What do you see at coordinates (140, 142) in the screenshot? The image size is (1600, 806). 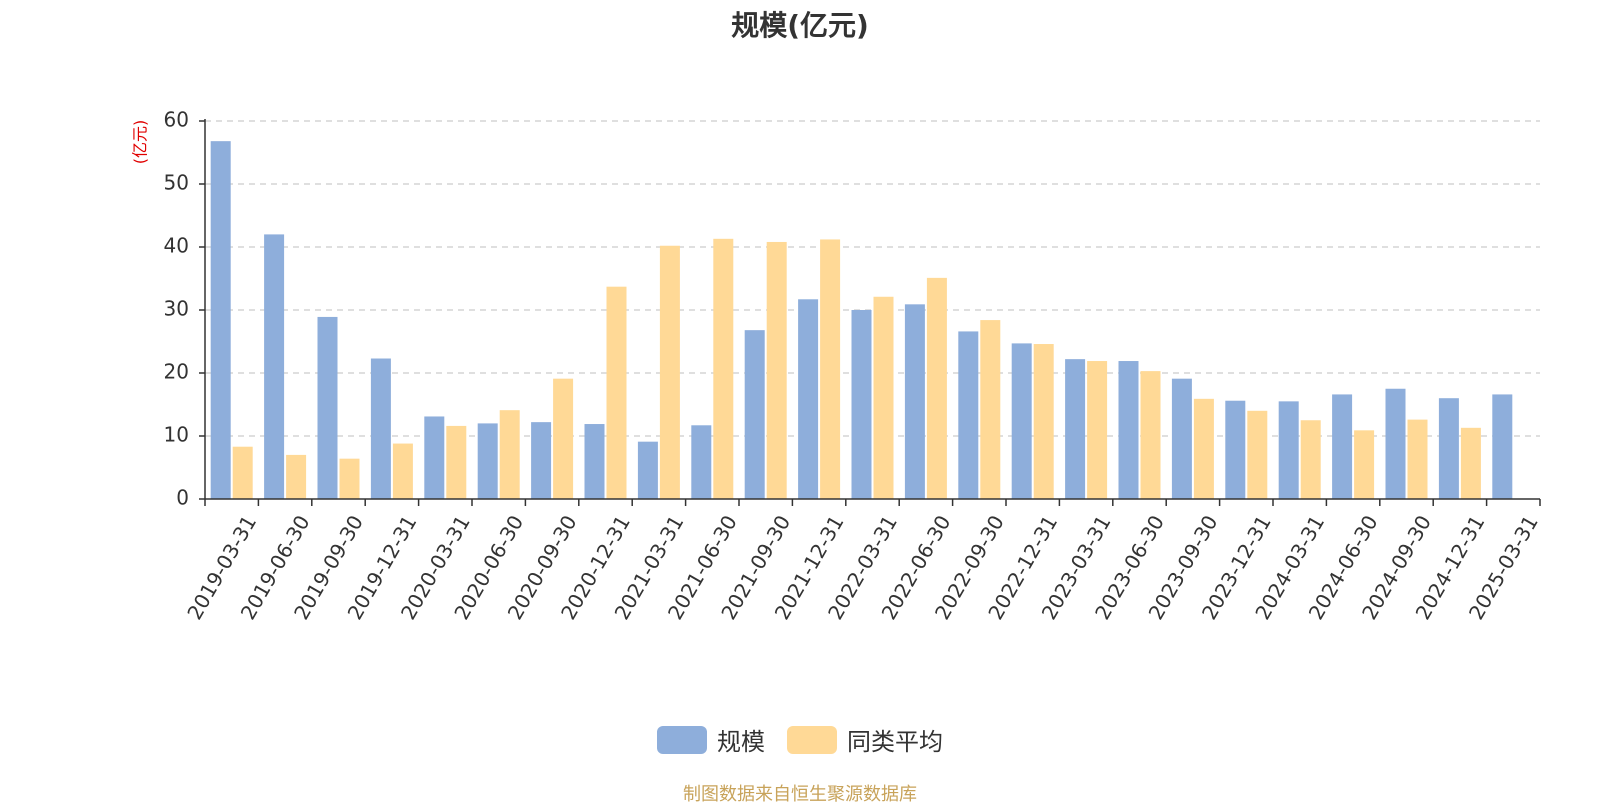 I see `y-axis-unit-label: (亿元)` at bounding box center [140, 142].